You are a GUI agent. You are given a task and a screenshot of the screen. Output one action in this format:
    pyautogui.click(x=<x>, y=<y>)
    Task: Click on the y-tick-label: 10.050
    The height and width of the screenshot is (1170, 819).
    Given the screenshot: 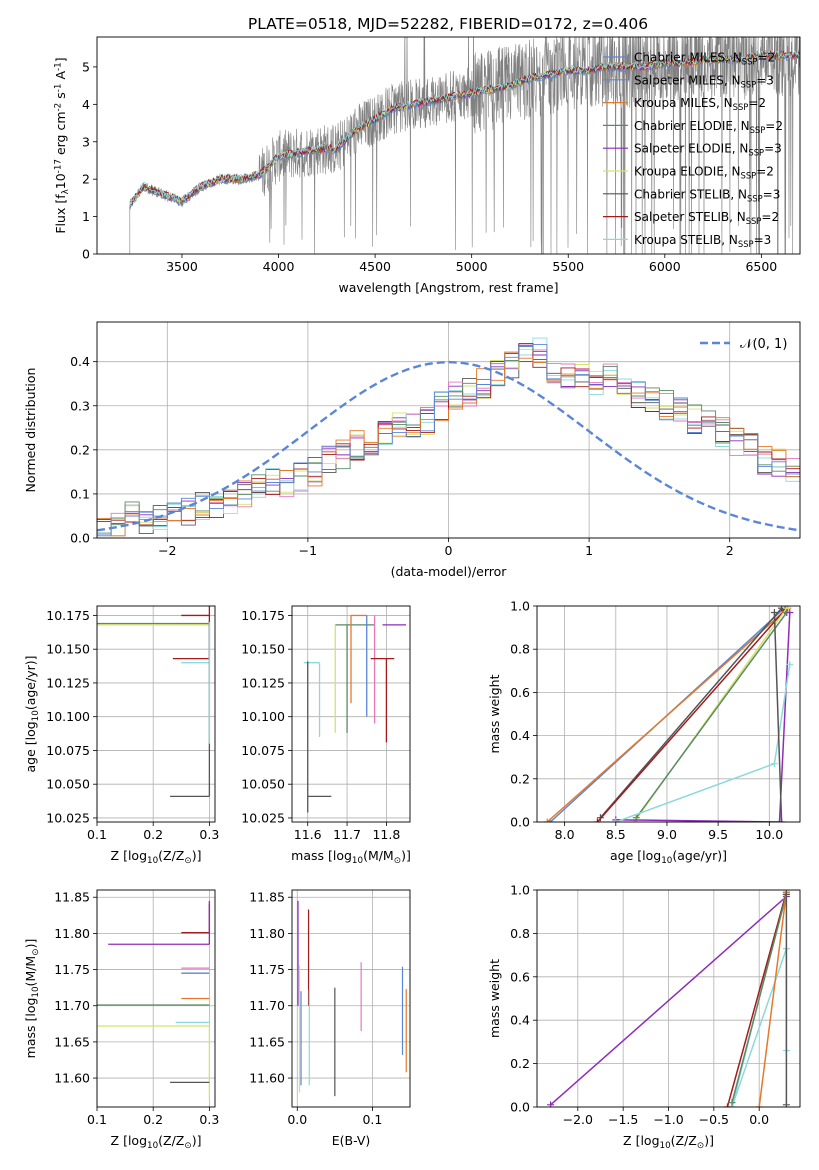 What is the action you would take?
    pyautogui.click(x=263, y=784)
    